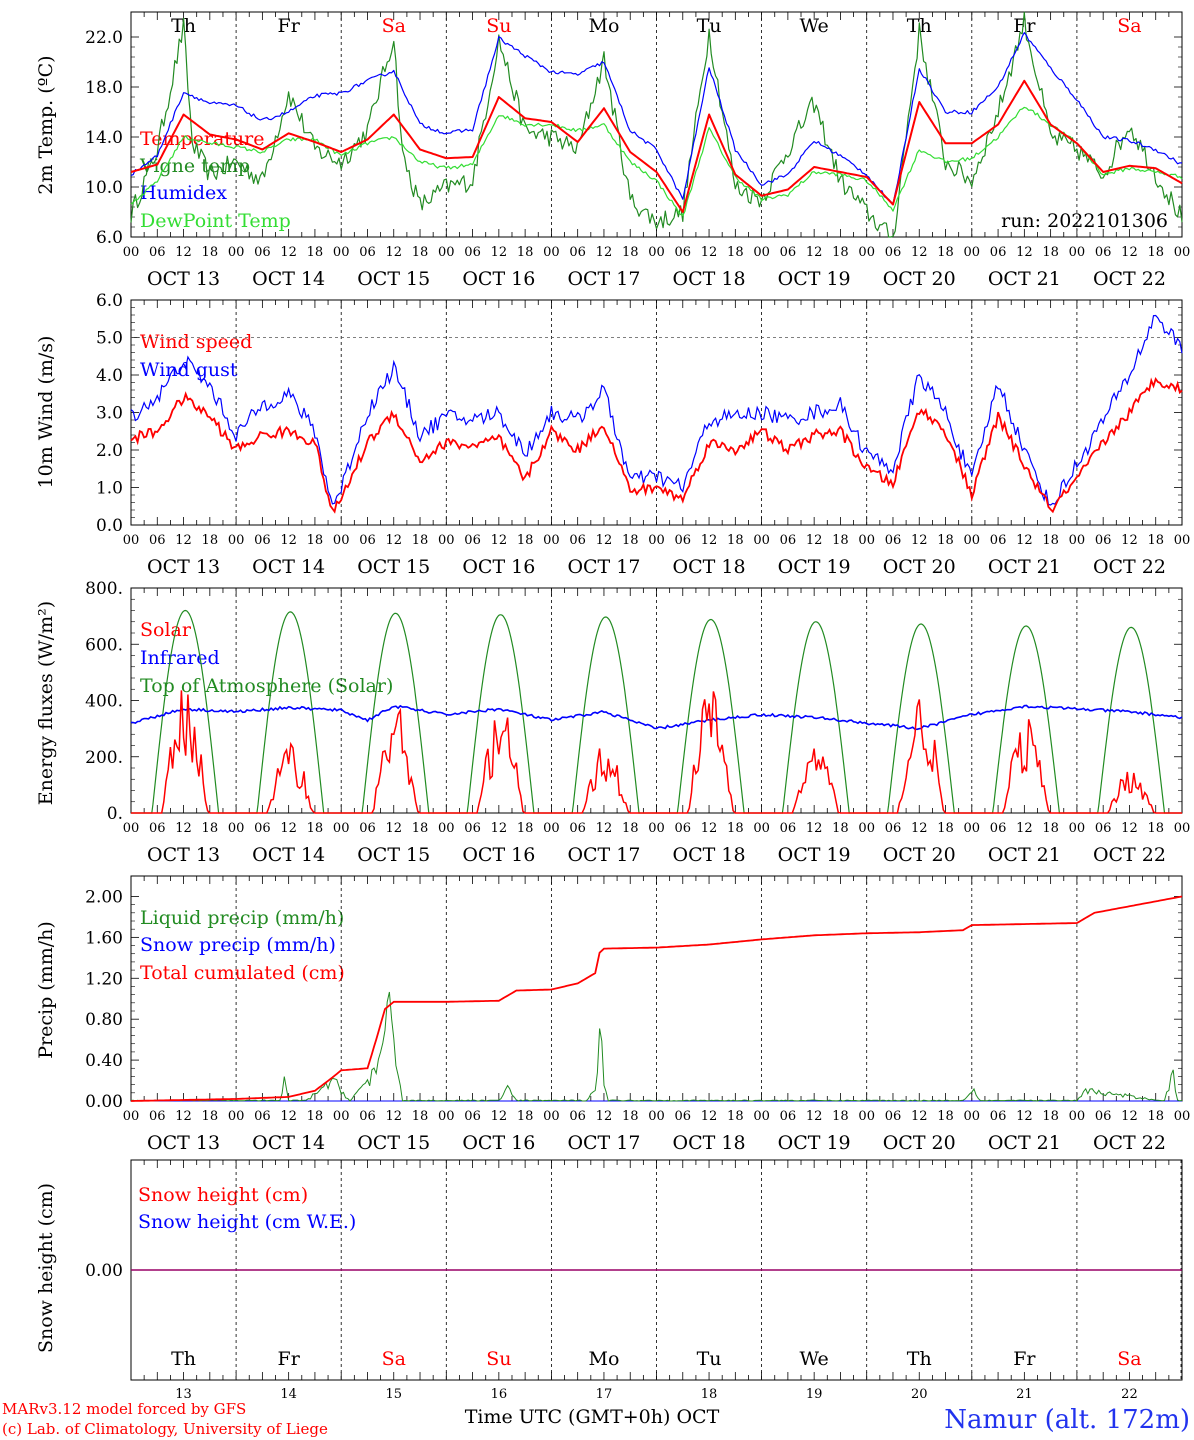 The width and height of the screenshot is (1194, 1440). What do you see at coordinates (183, 193) in the screenshot?
I see `legend-humidex: Humidex` at bounding box center [183, 193].